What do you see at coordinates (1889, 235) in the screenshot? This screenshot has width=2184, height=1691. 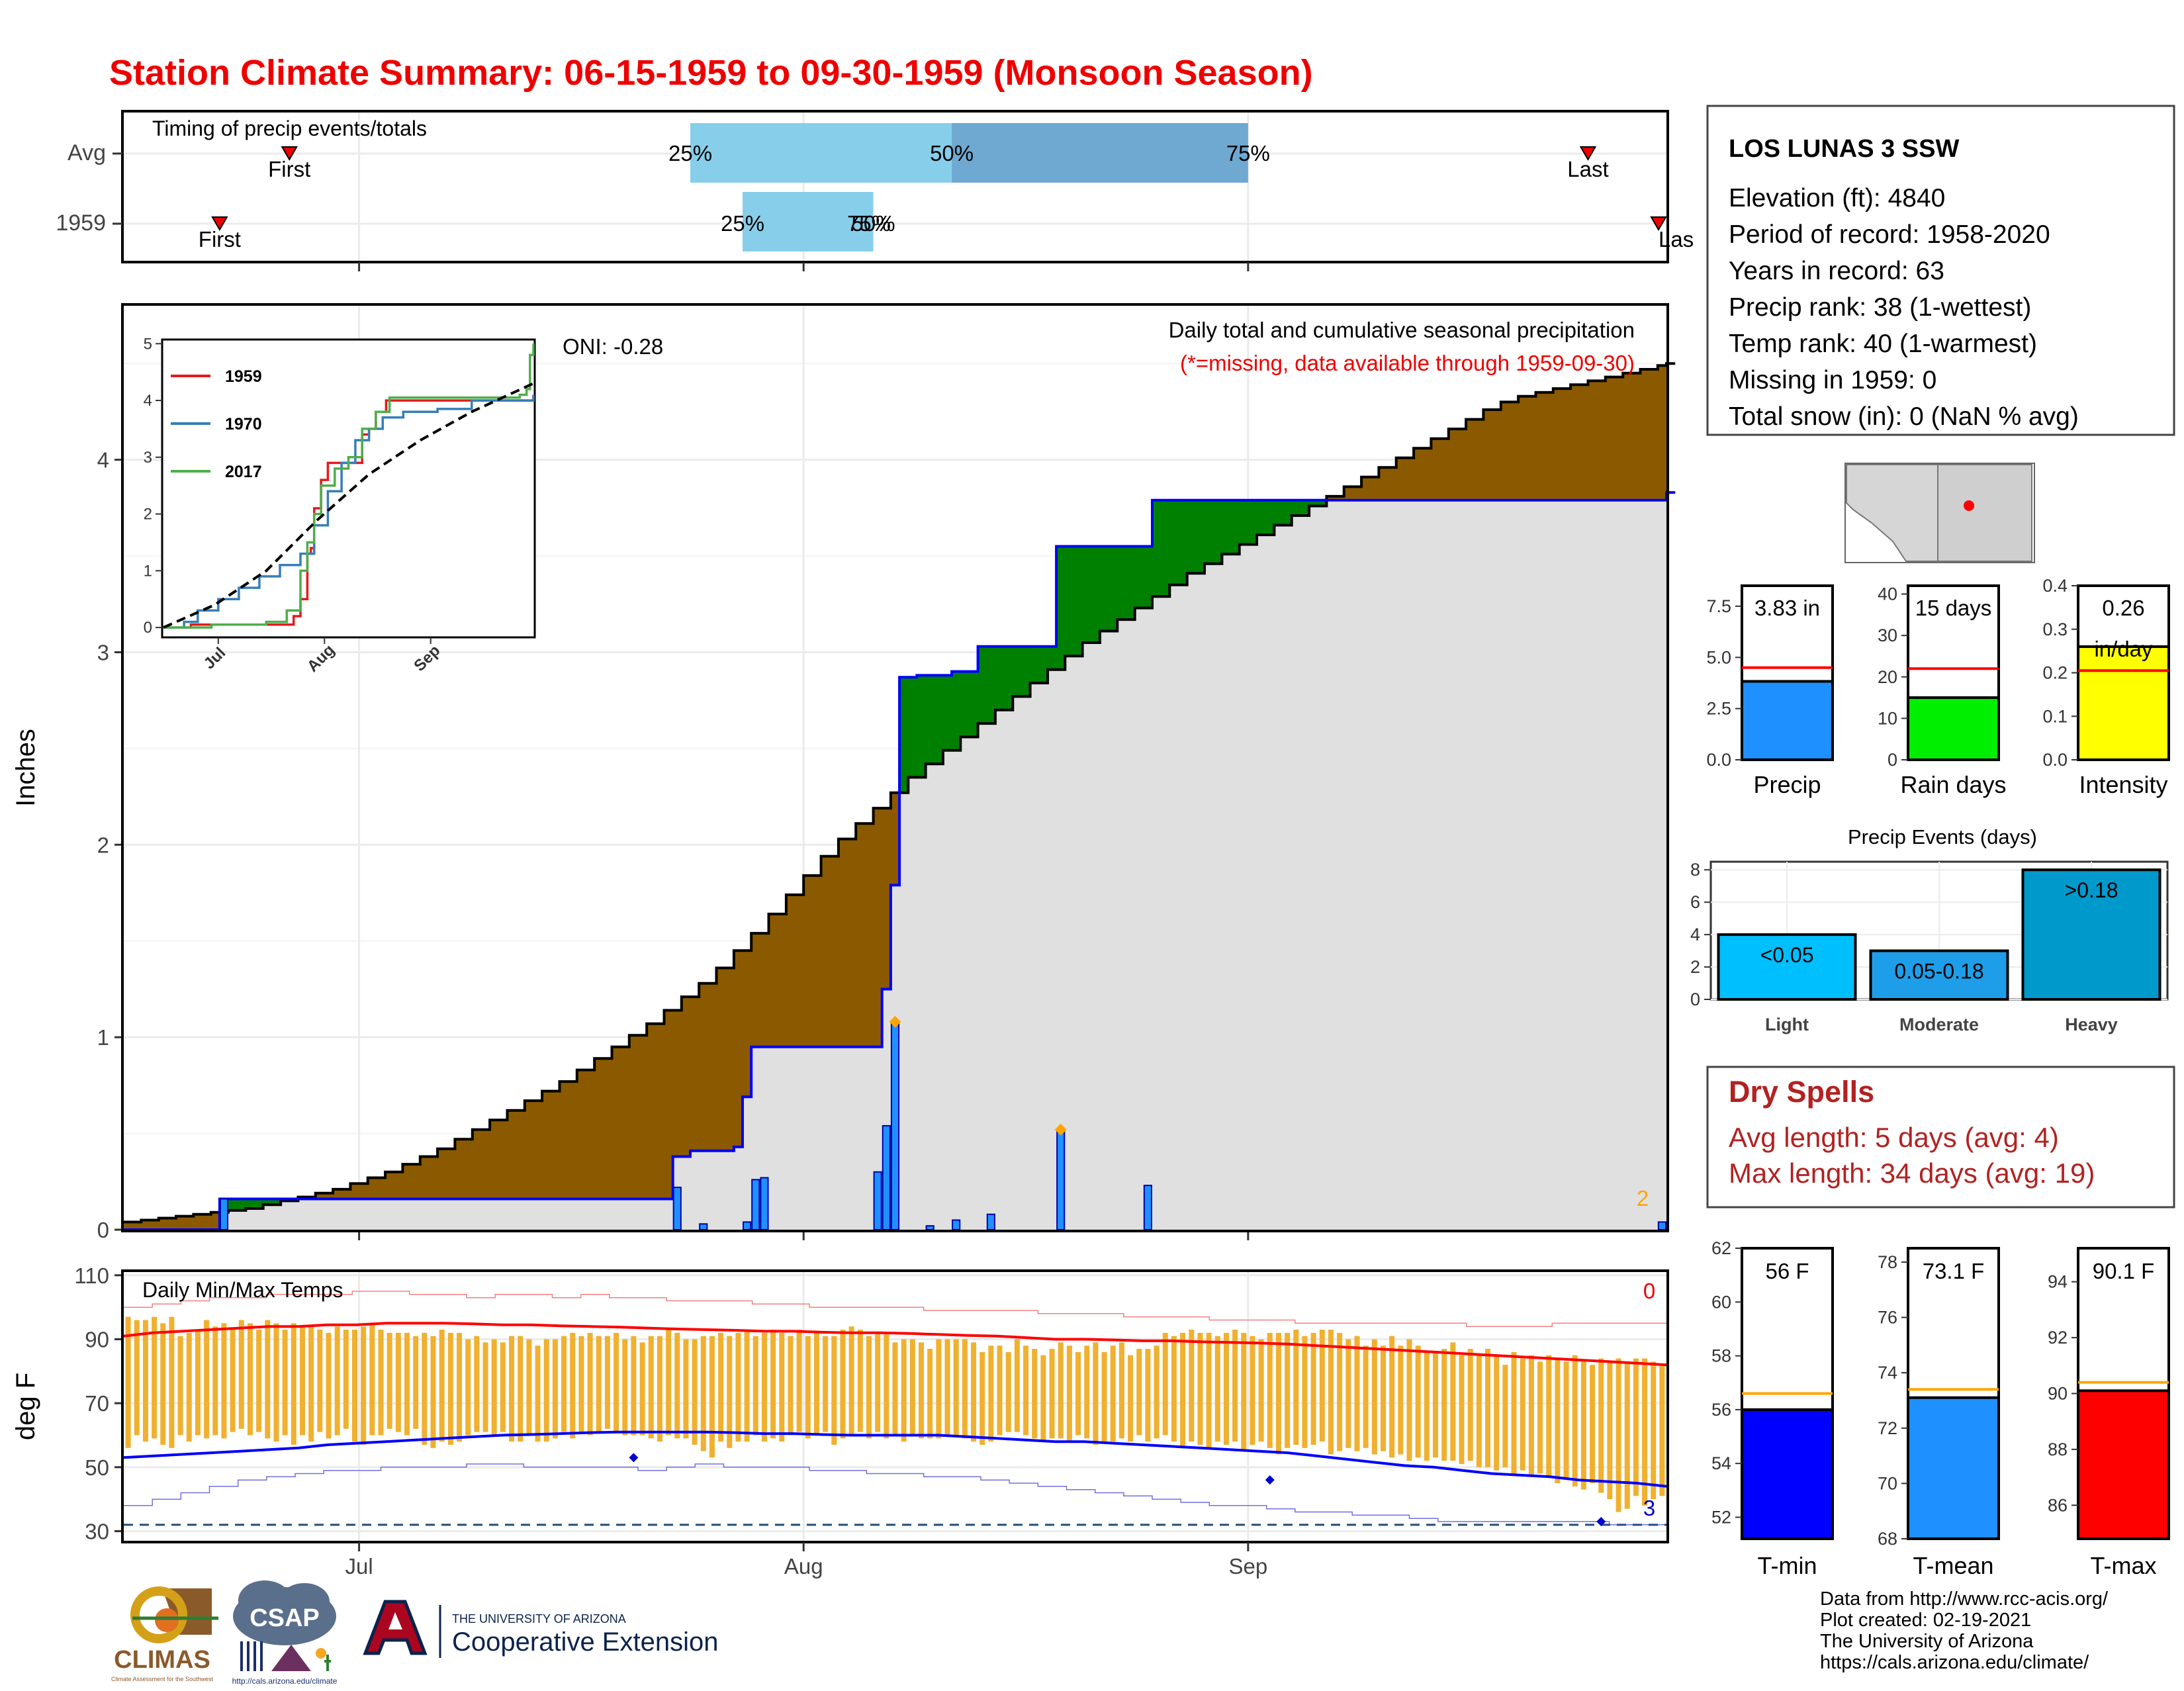 I see `station-info-line: Period of record: 1958-2020` at bounding box center [1889, 235].